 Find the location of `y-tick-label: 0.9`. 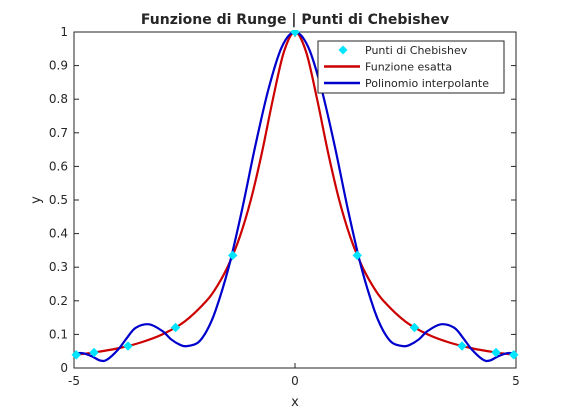

y-tick-label: 0.9 is located at coordinates (58, 66).